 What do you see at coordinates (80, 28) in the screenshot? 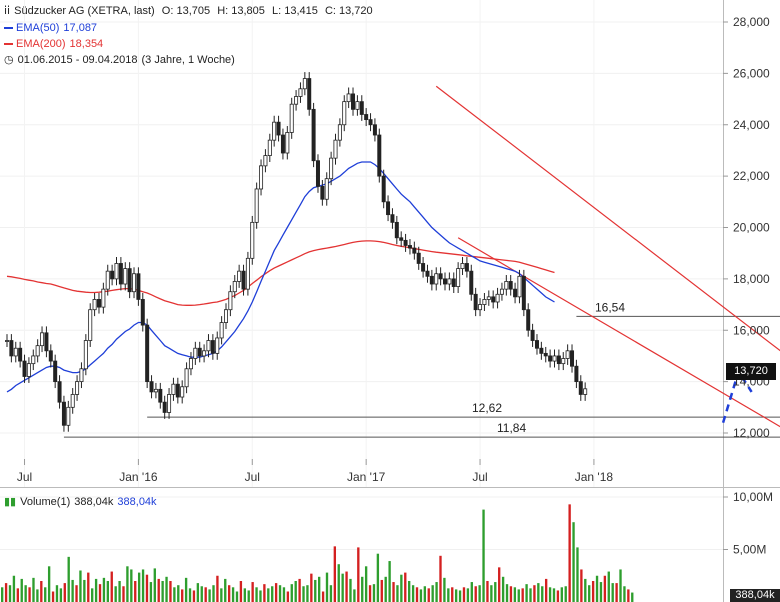
I see `ema50-value: 17,087` at bounding box center [80, 28].